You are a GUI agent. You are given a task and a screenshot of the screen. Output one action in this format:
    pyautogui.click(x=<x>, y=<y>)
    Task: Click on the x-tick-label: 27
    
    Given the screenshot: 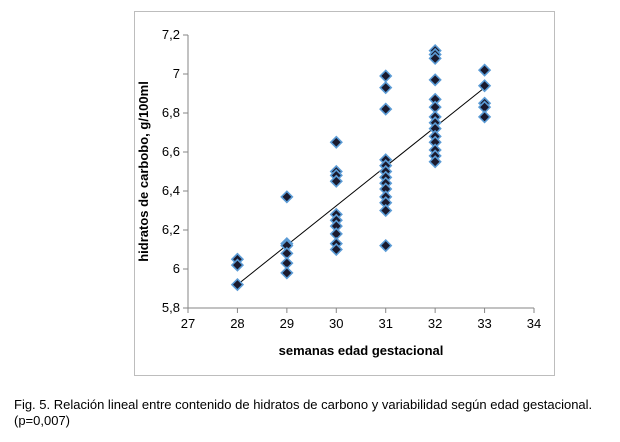 What is the action you would take?
    pyautogui.click(x=188, y=323)
    